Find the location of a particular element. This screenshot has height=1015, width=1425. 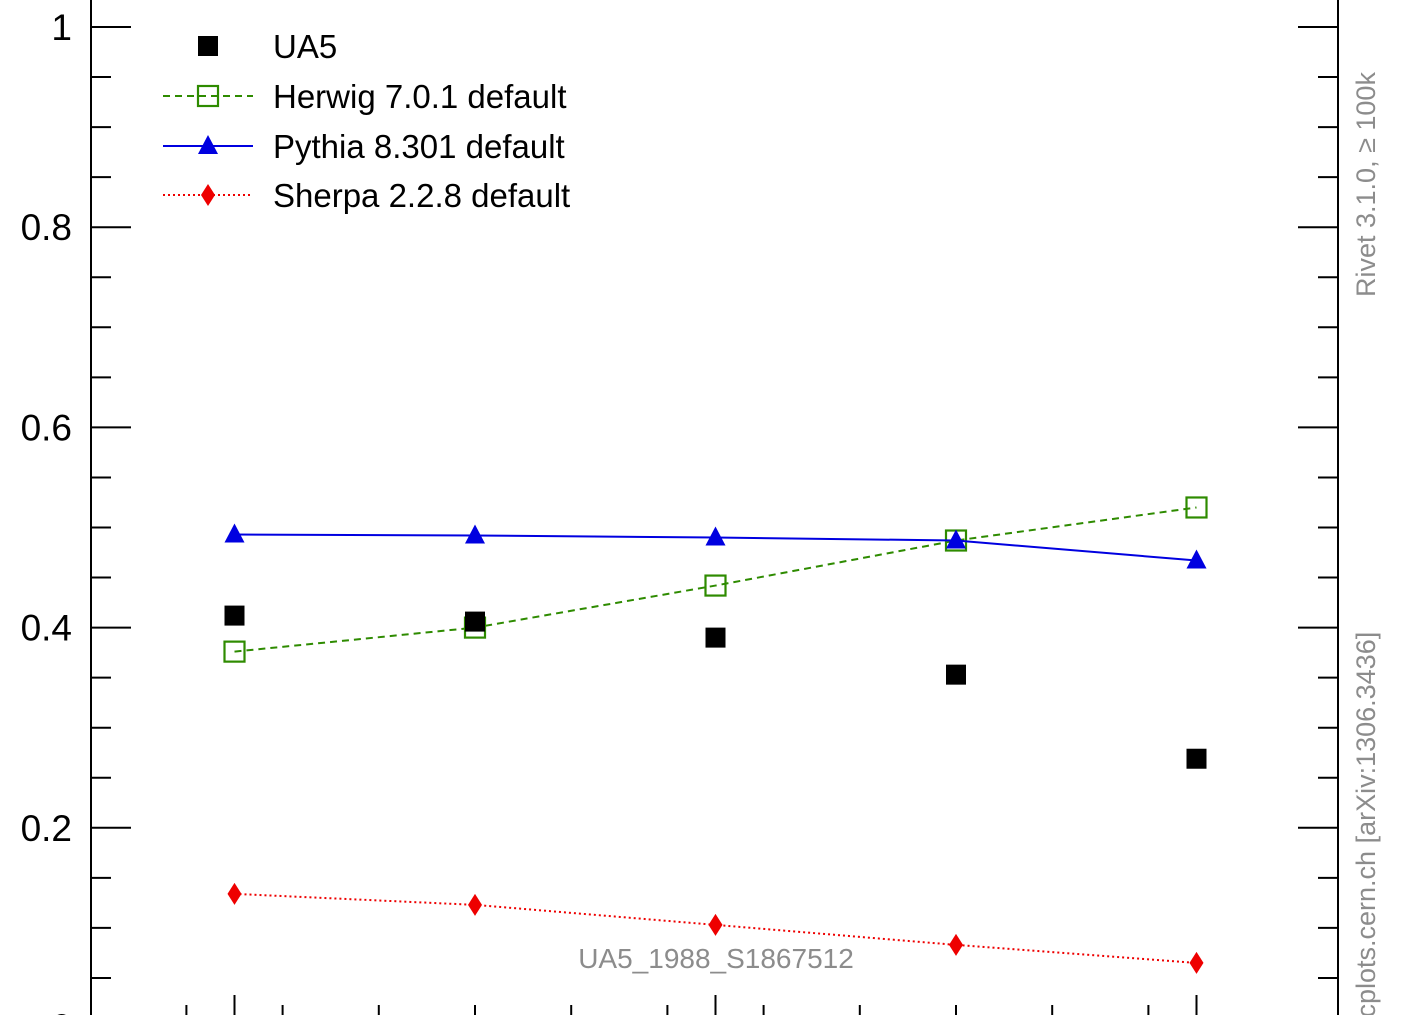

y-tick-label: 0.4 is located at coordinates (46, 628).